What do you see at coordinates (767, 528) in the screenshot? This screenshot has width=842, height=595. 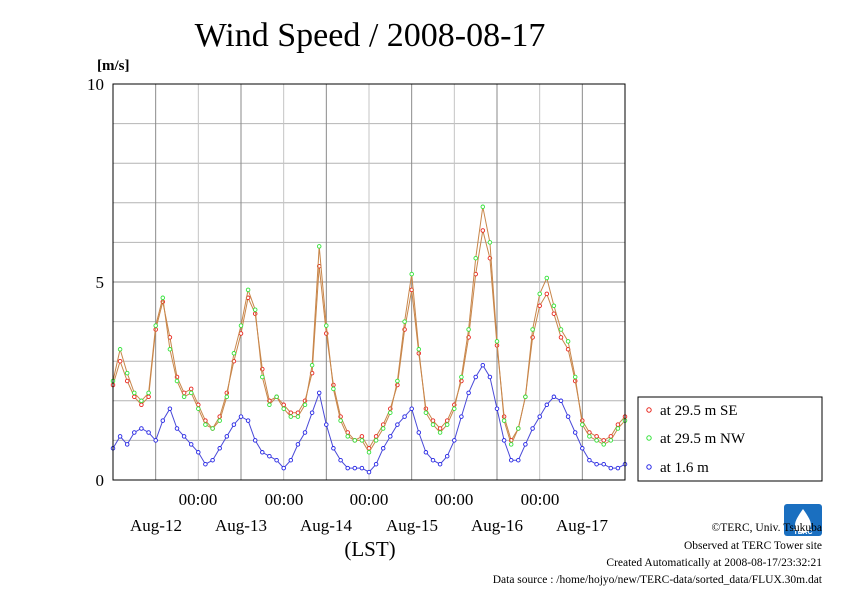 I see `copyright-text: ©TERC, Univ. Tsukuba` at bounding box center [767, 528].